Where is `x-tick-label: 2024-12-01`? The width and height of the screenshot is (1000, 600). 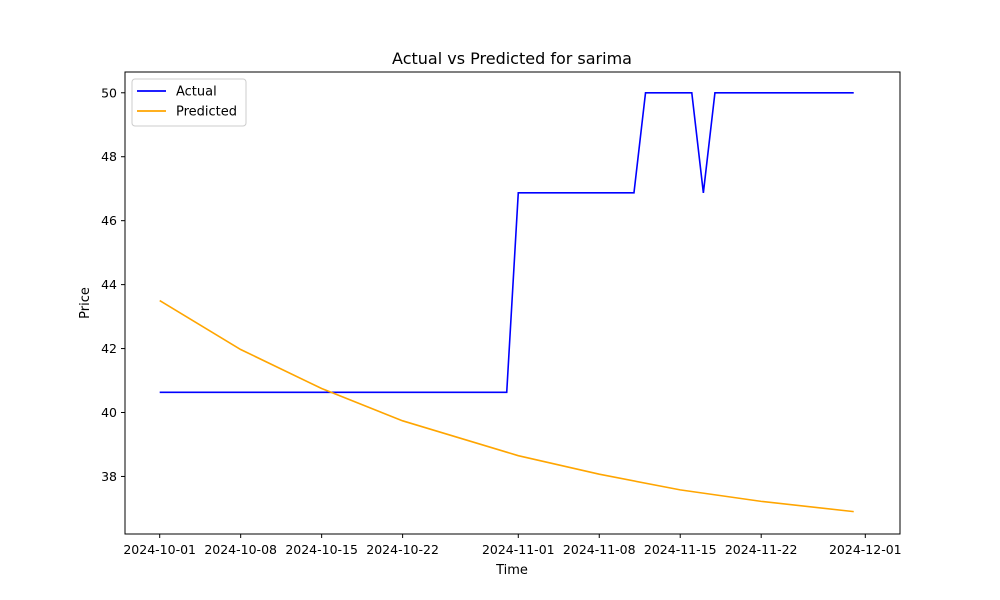
x-tick-label: 2024-12-01 is located at coordinates (865, 549).